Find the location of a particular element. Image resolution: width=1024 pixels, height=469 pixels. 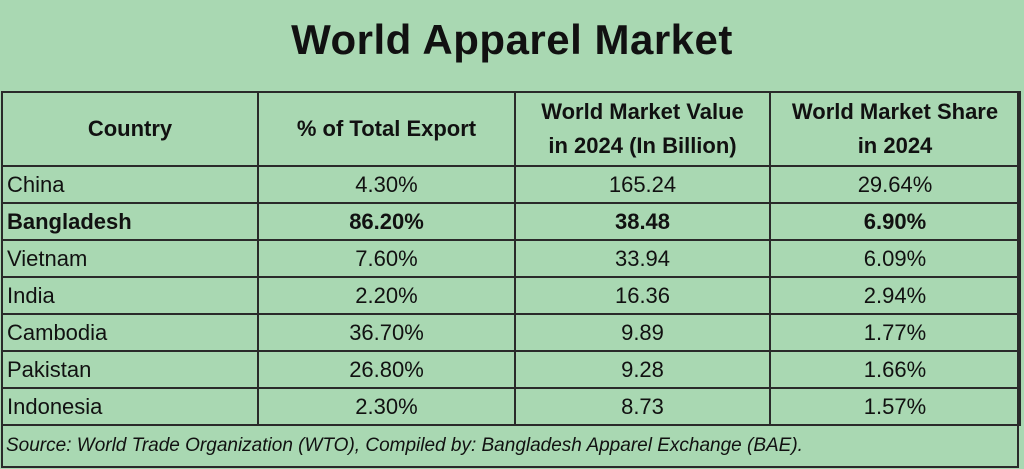

table-row: Bangladesh 86.20% 38.48 6.90% is located at coordinates (511, 221).